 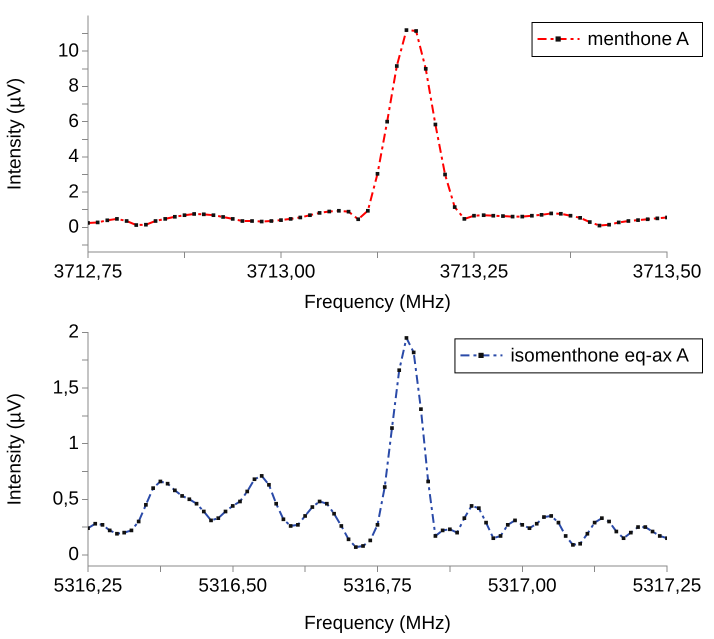 I want to click on y-tick-label: 6, so click(x=73, y=121).